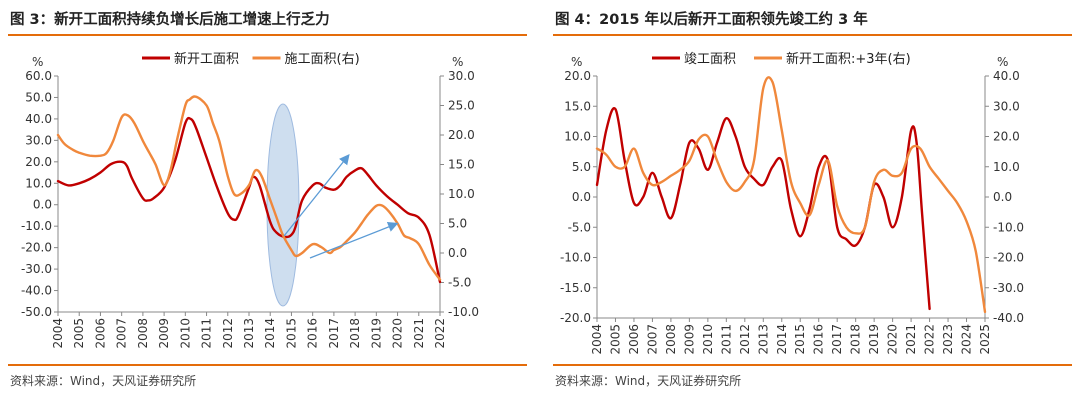  Describe the element at coordinates (575, 318) in the screenshot. I see `right-left-tick-label: -20.0` at that location.